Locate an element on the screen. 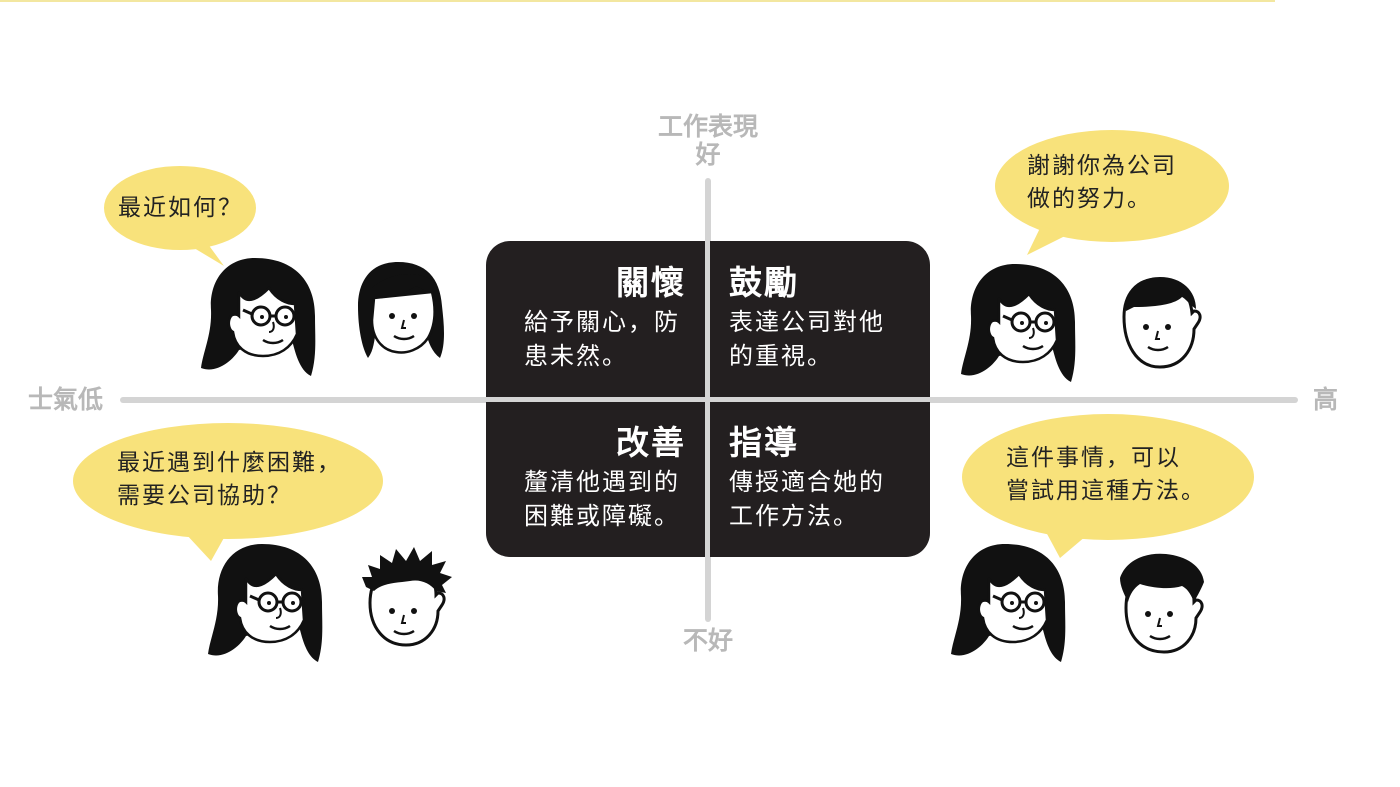 This screenshot has height=787, width=1400. matrix-horizontal-divider is located at coordinates (708, 399).